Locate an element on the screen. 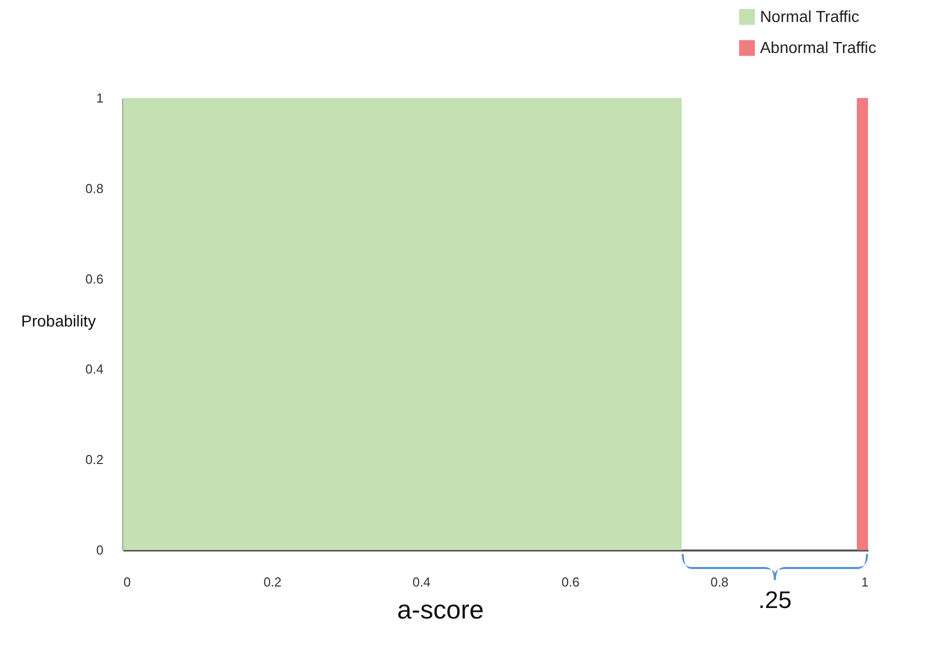  x-tick-label: 0.8 is located at coordinates (719, 582).